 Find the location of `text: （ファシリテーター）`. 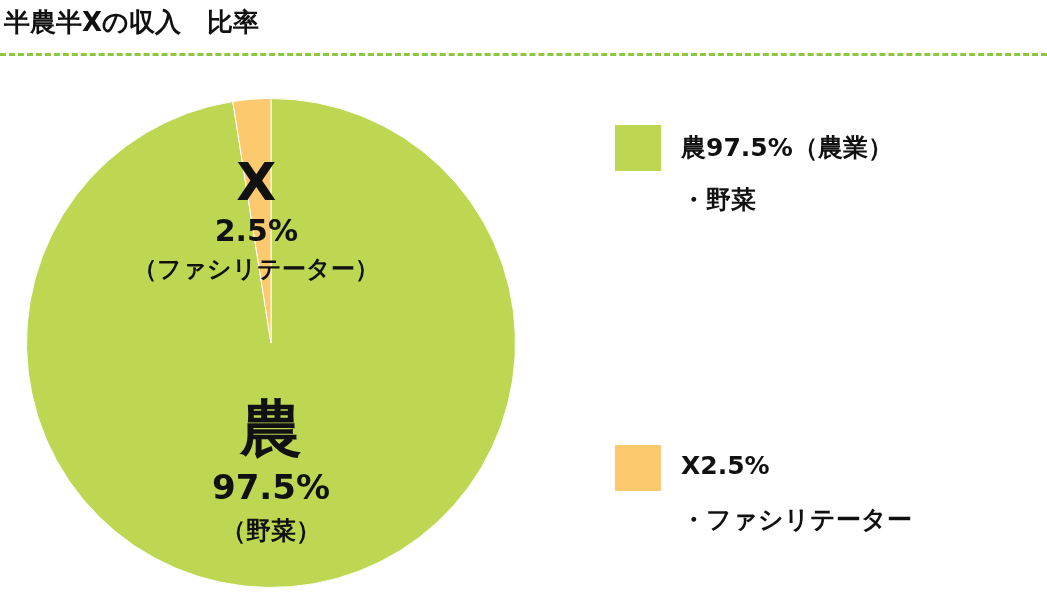

text: （ファシリテーター） is located at coordinates (256, 268).